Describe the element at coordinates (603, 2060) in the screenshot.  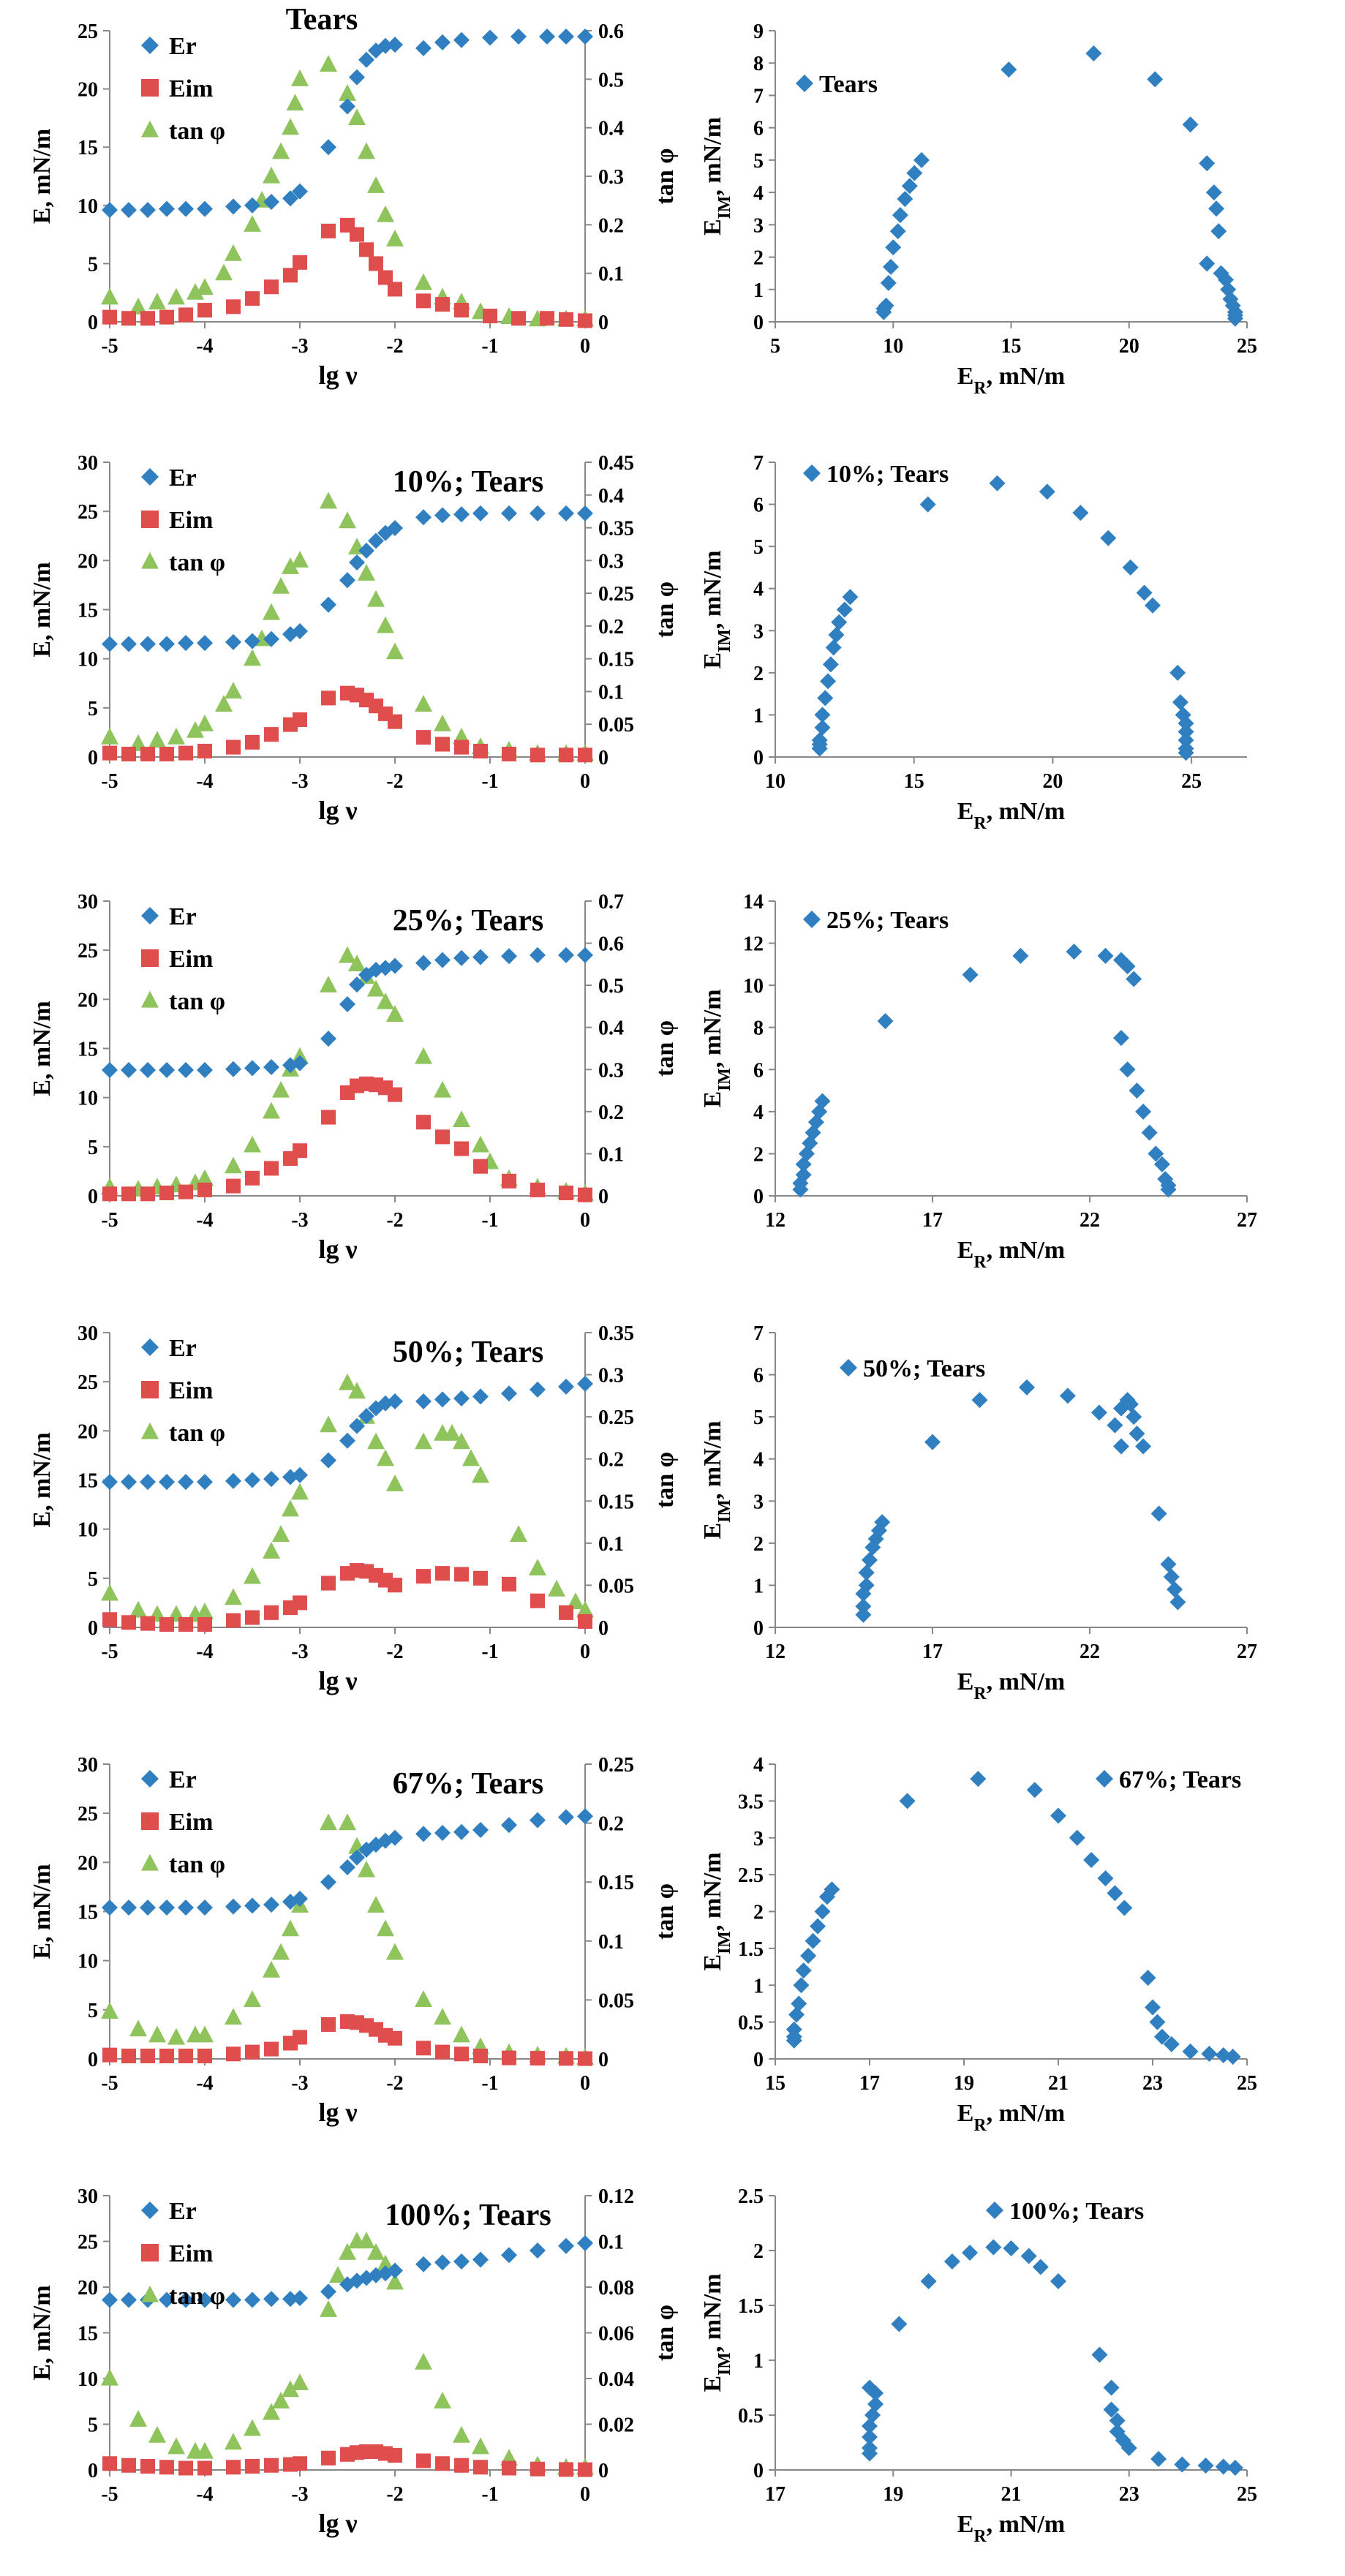
I see `y2-tick-label: 0` at that location.